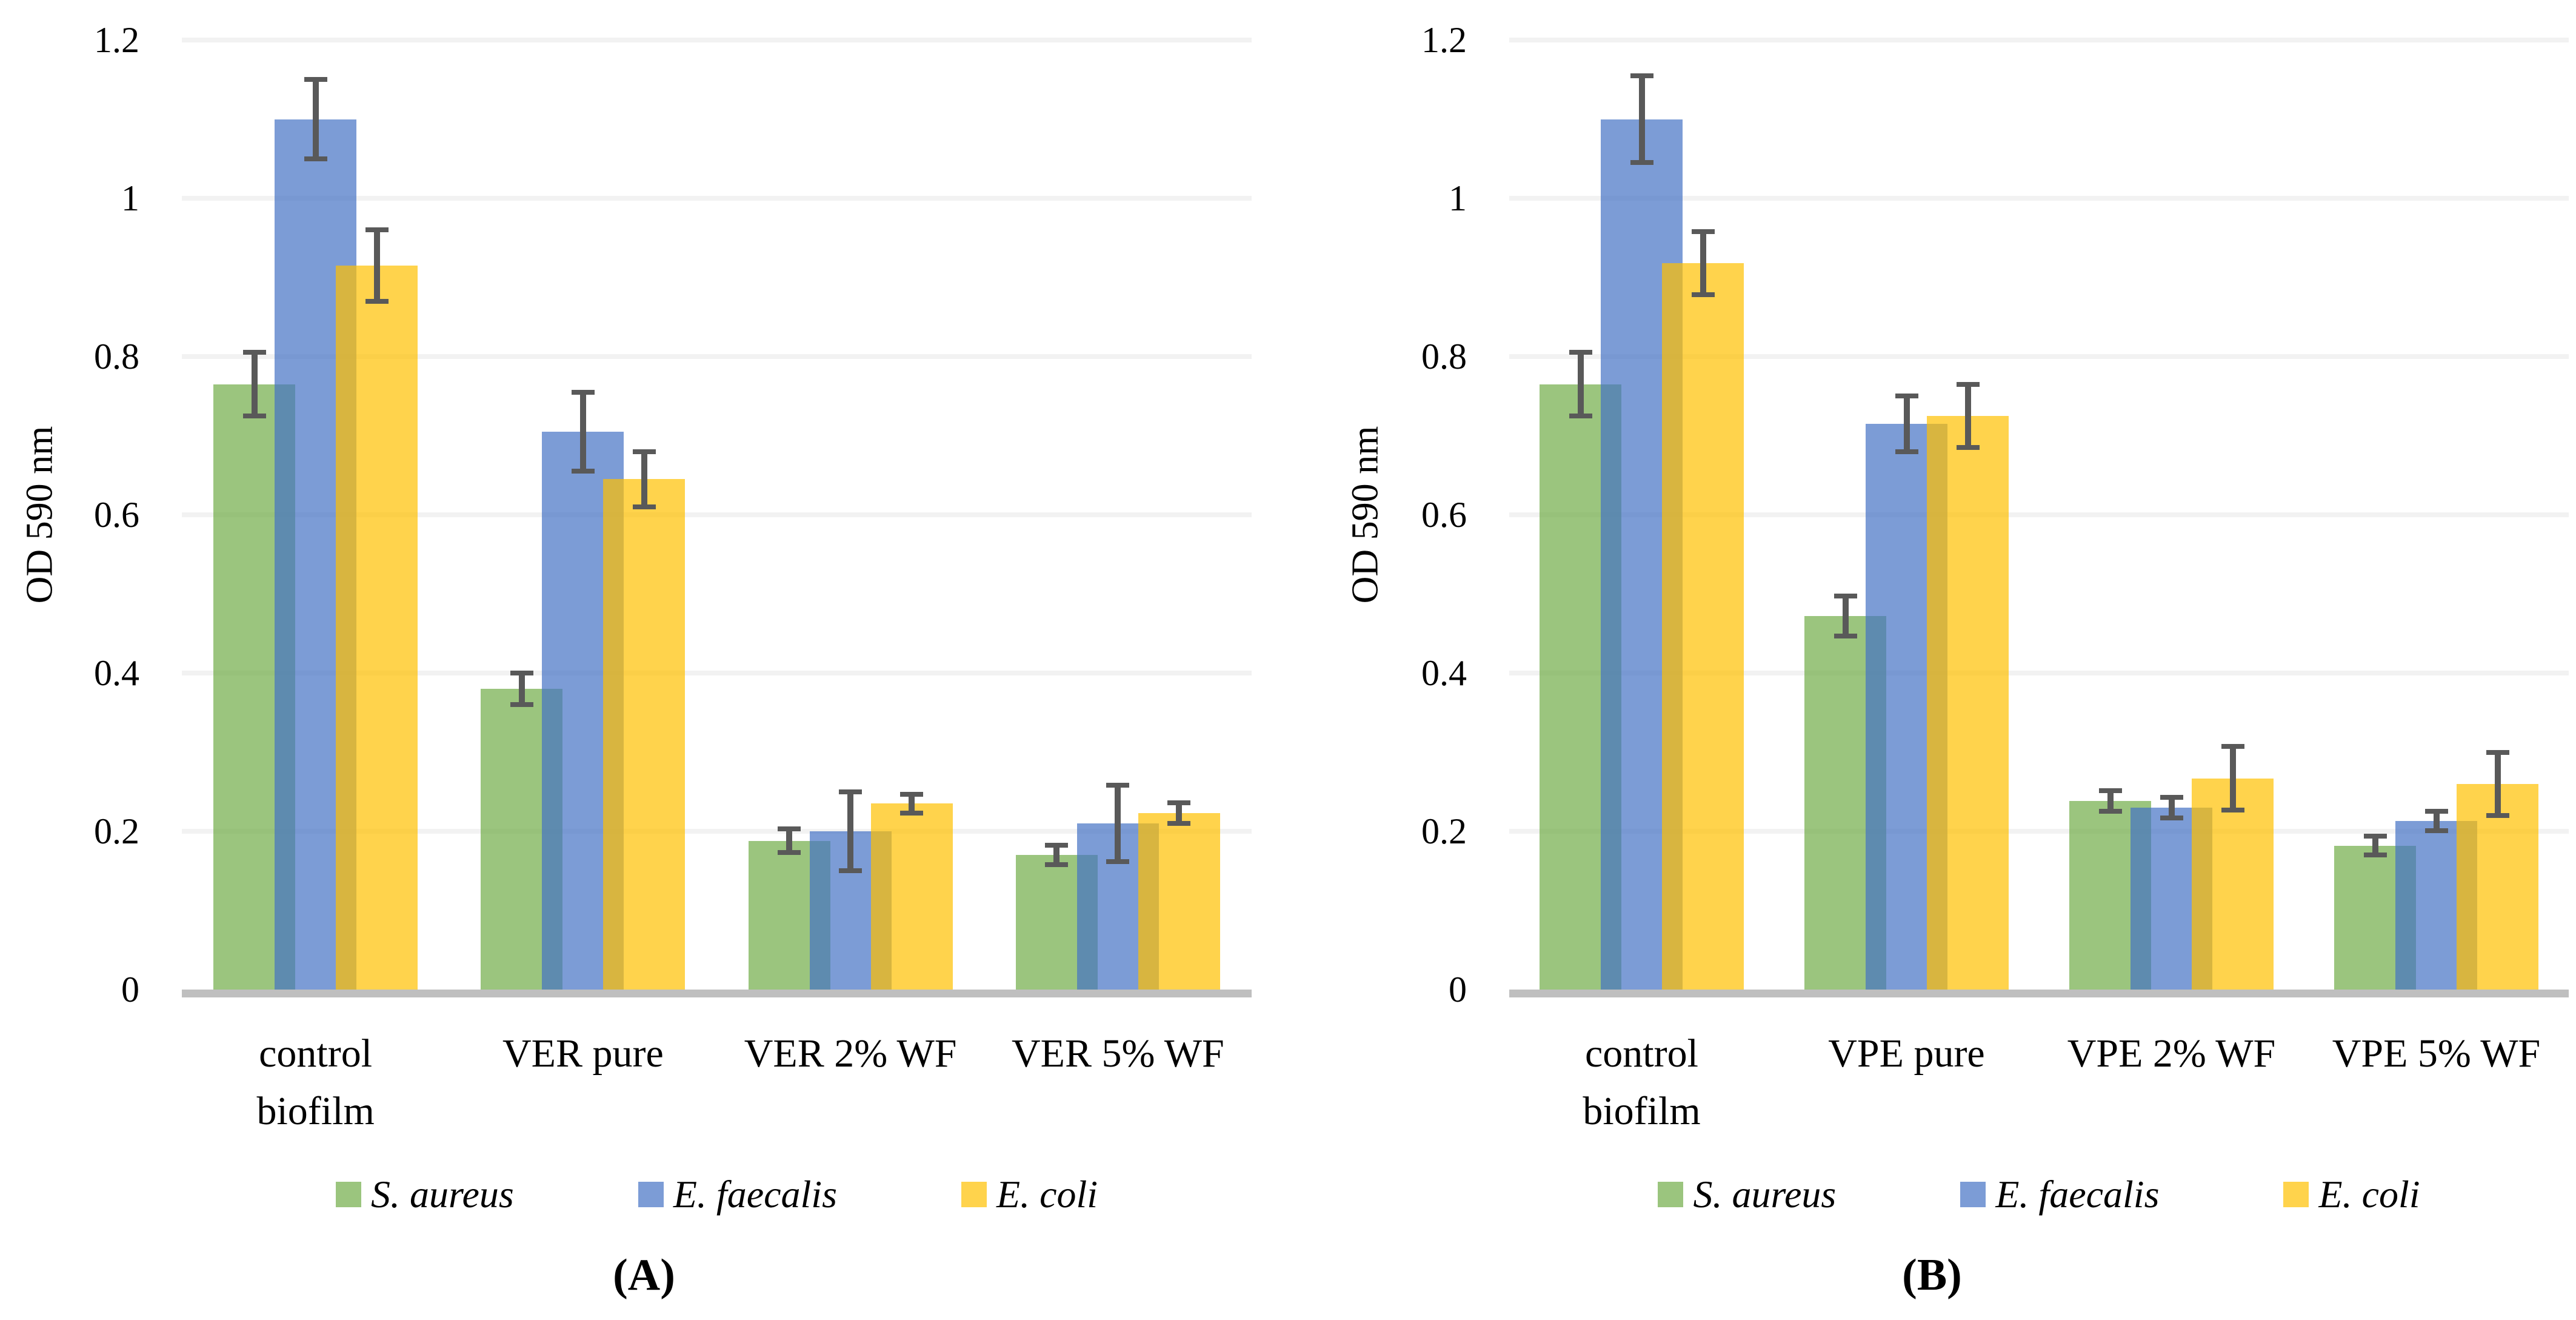  What do you see at coordinates (1703, 263) in the screenshot?
I see `error-bar-e-coli-control-biofilm` at bounding box center [1703, 263].